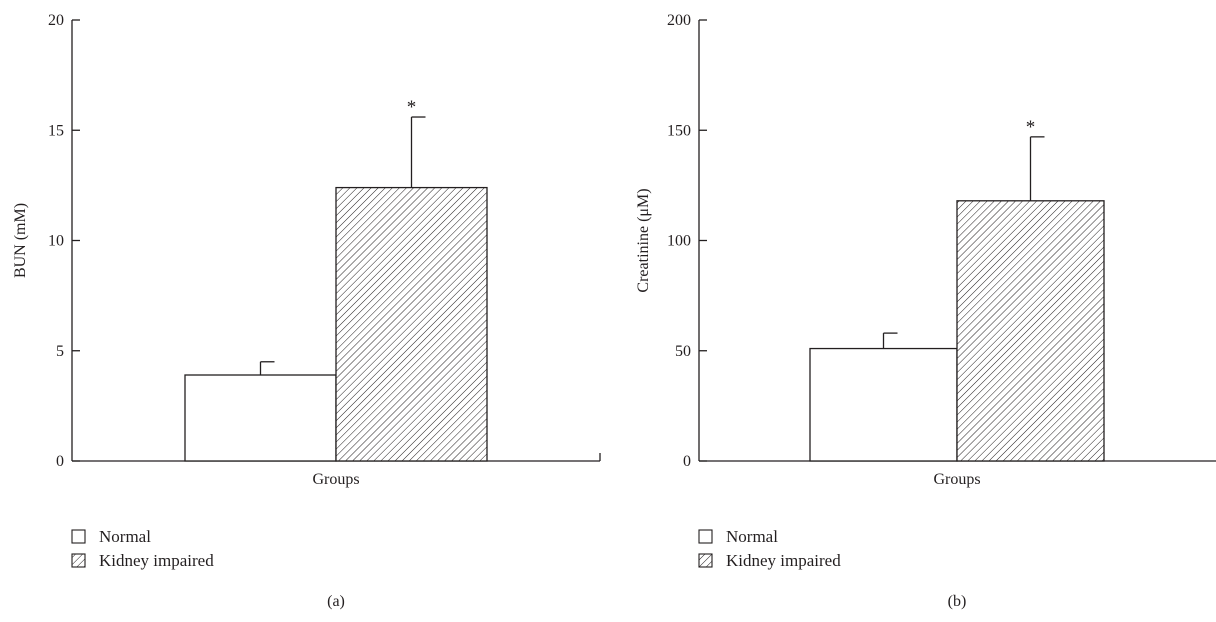  What do you see at coordinates (957, 601) in the screenshot?
I see `panel-label: (b)` at bounding box center [957, 601].